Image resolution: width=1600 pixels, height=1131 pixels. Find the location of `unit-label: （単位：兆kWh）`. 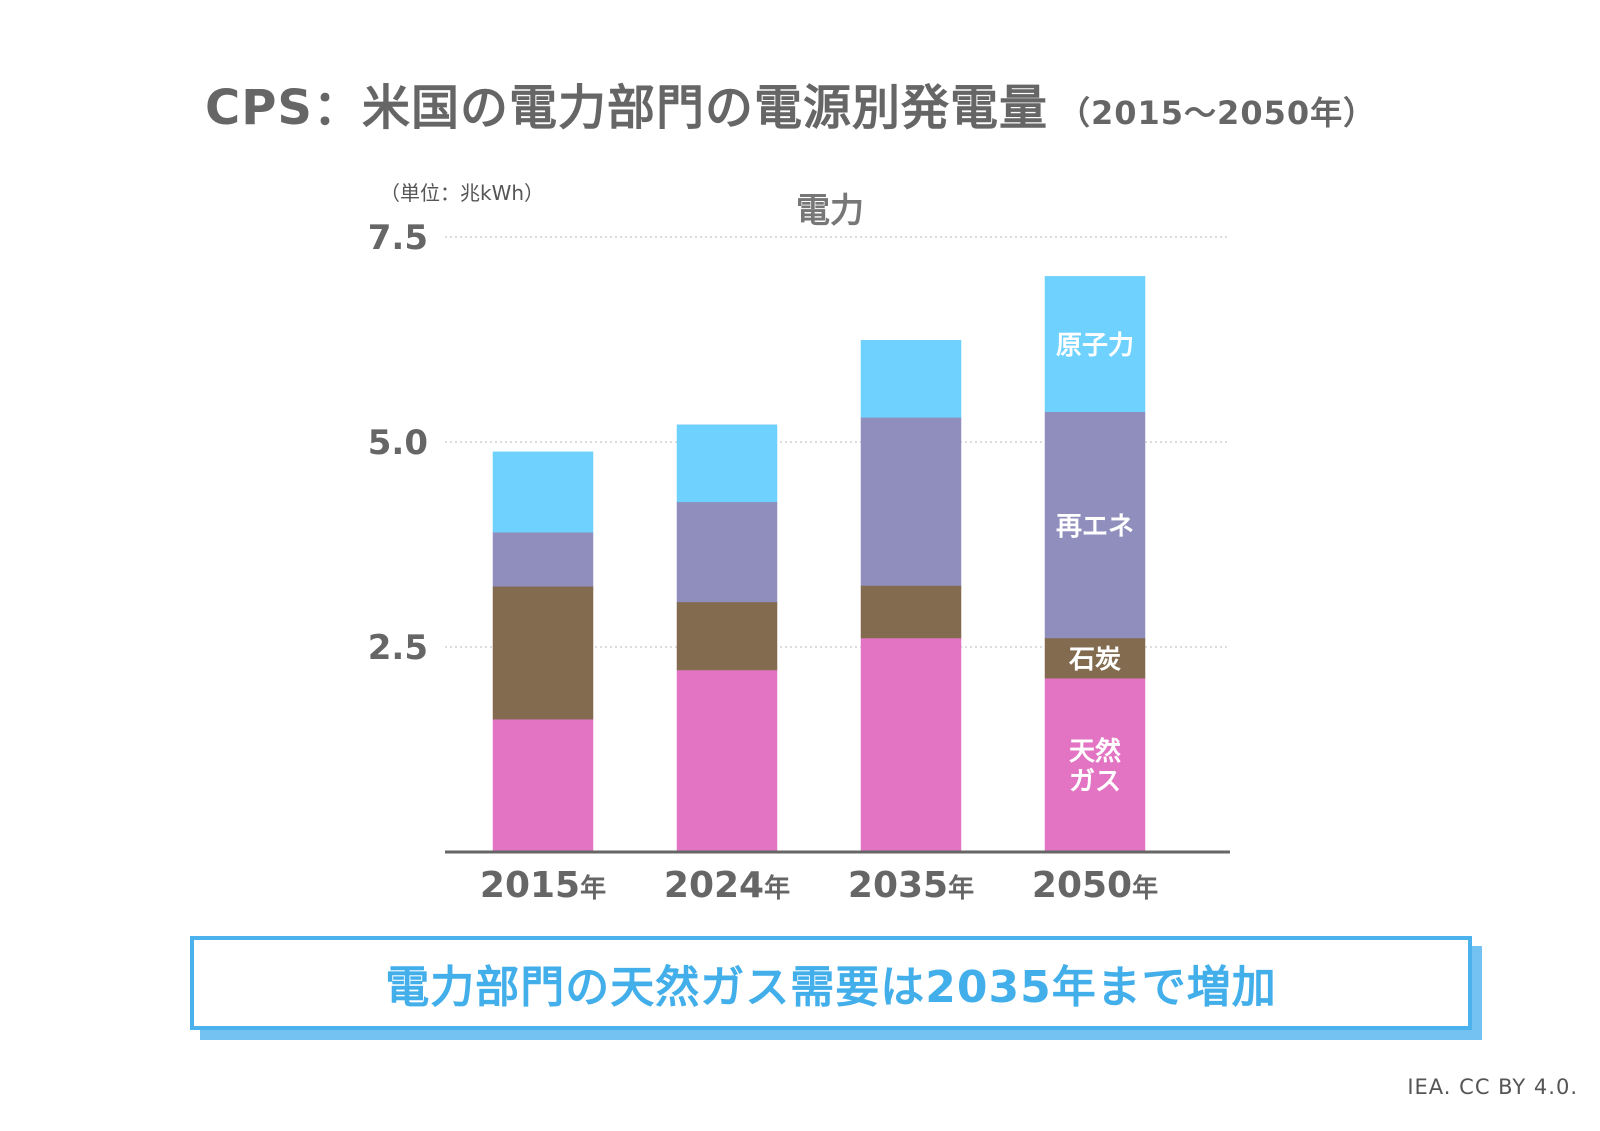

unit-label: （単位：兆kWh） is located at coordinates (462, 193).